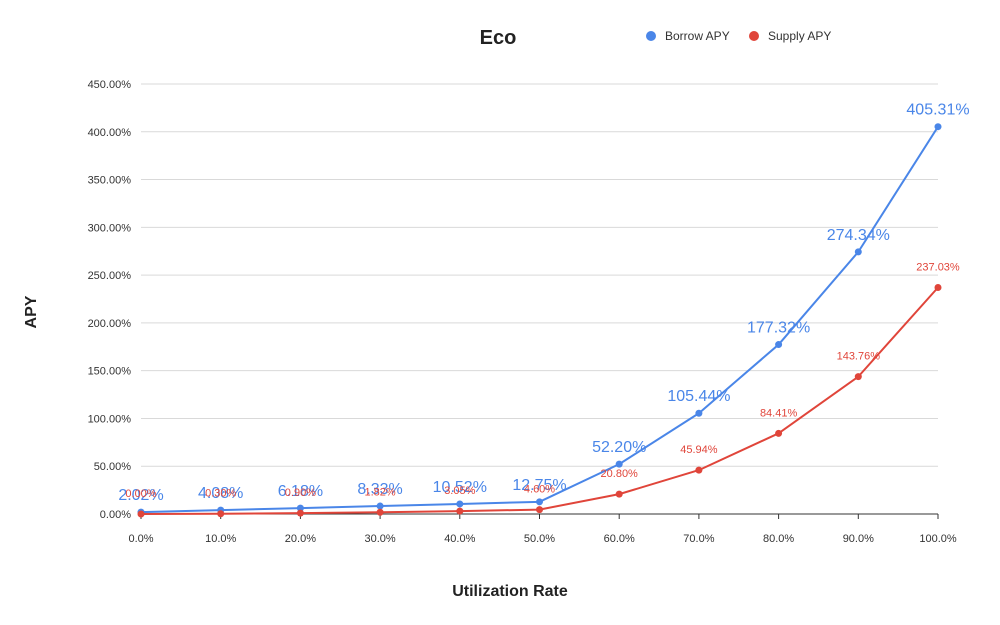 The width and height of the screenshot is (1000, 625). I want to click on y-tick-label: 50.00%, so click(113, 467).